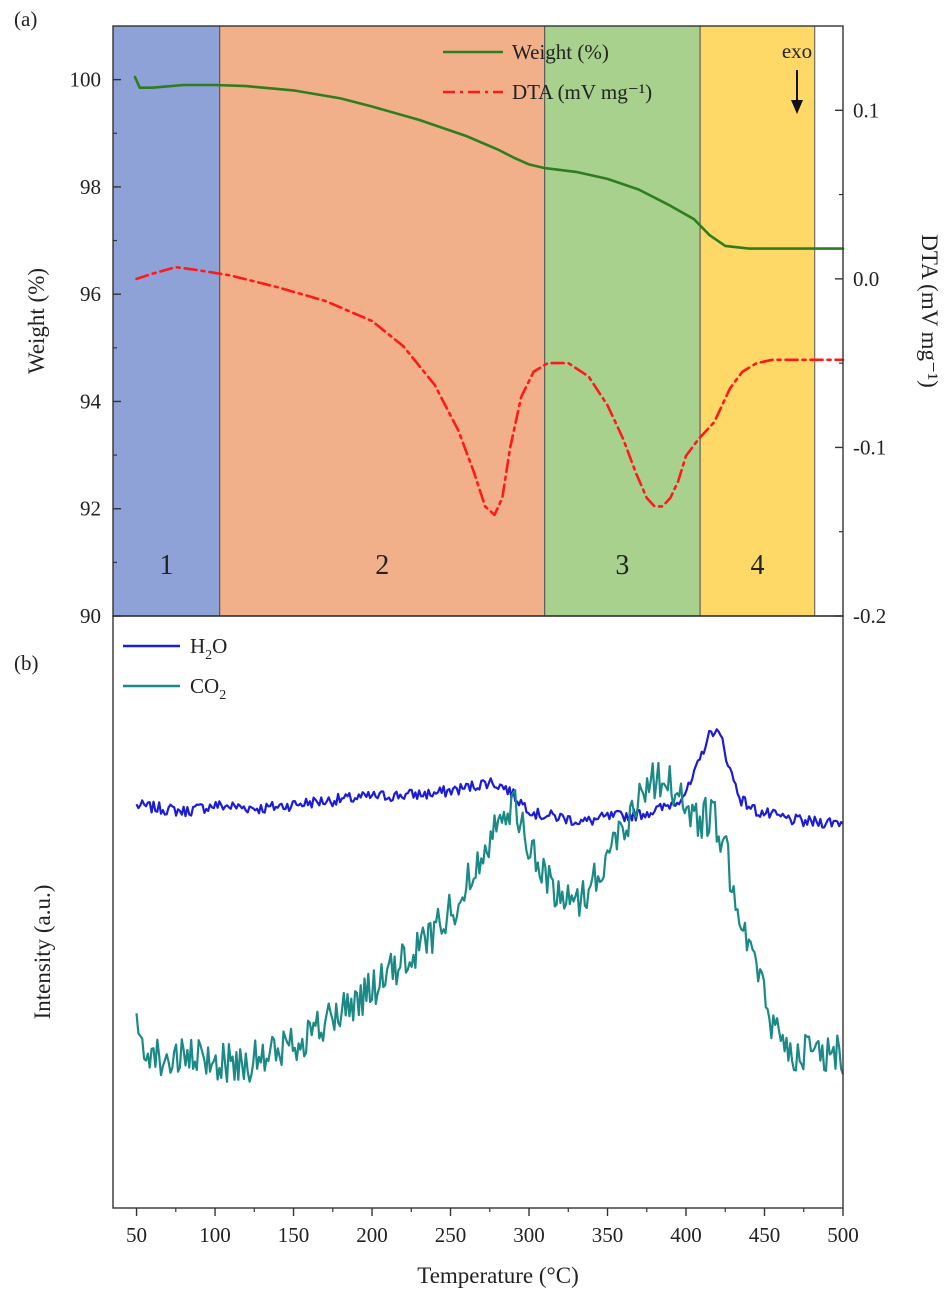  What do you see at coordinates (797, 107) in the screenshot?
I see `exo-arrow-head` at bounding box center [797, 107].